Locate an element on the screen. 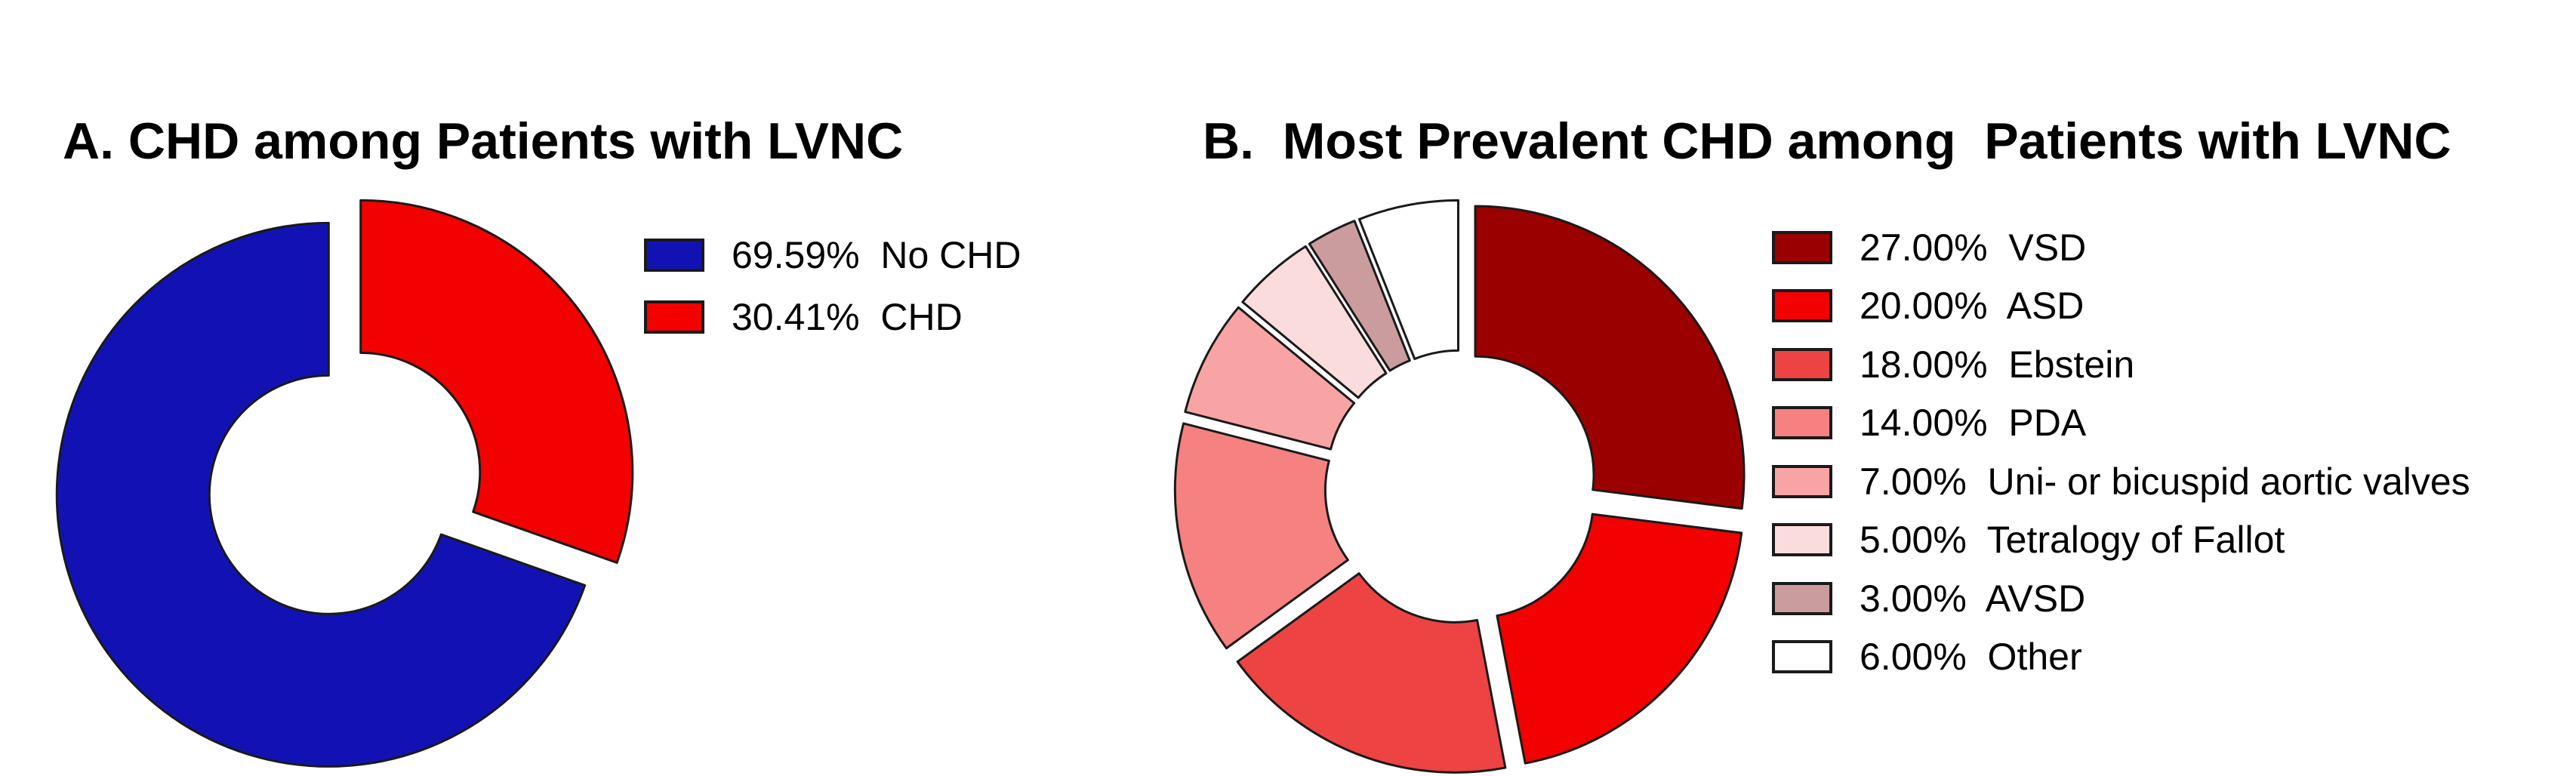 This screenshot has height=776, width=2576. legend-swatch-pda is located at coordinates (1802, 423).